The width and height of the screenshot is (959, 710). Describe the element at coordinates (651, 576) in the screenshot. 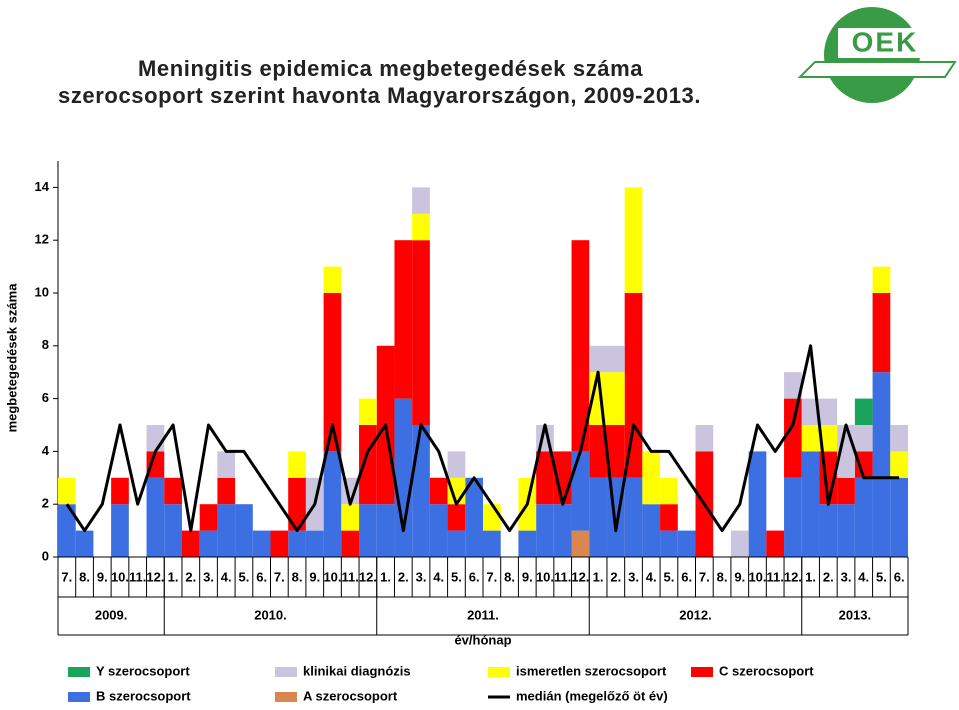

I see `x-tick-label: 4.` at that location.